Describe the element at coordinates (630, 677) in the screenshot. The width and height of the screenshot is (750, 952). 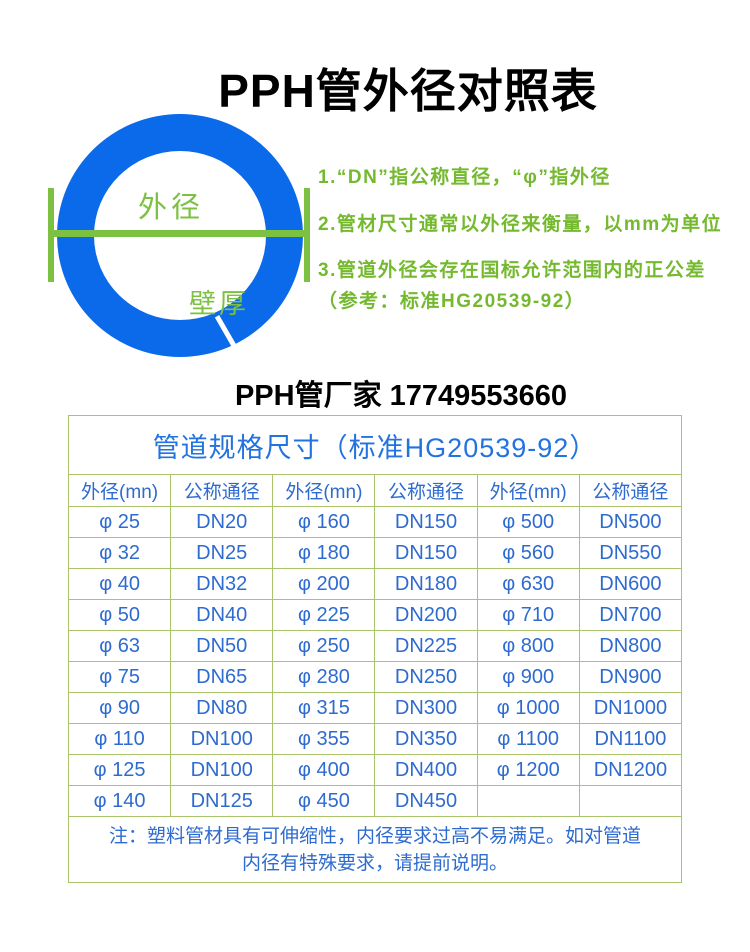
I see `nominal-diameter-cell: DN900` at that location.